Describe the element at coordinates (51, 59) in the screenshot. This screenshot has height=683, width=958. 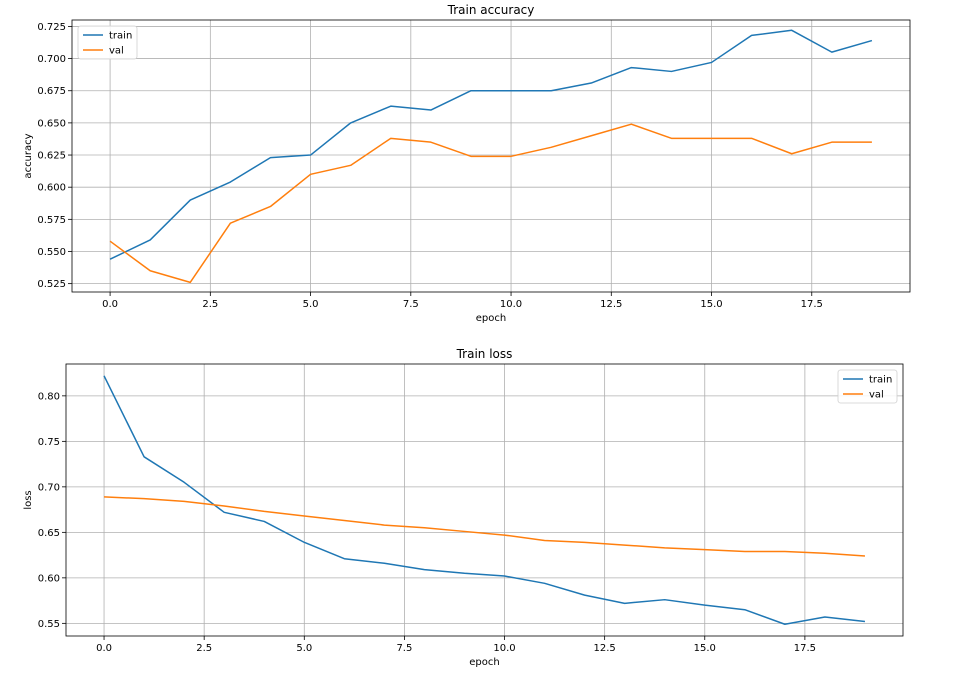
I see `y-tick-label: 0.700` at that location.